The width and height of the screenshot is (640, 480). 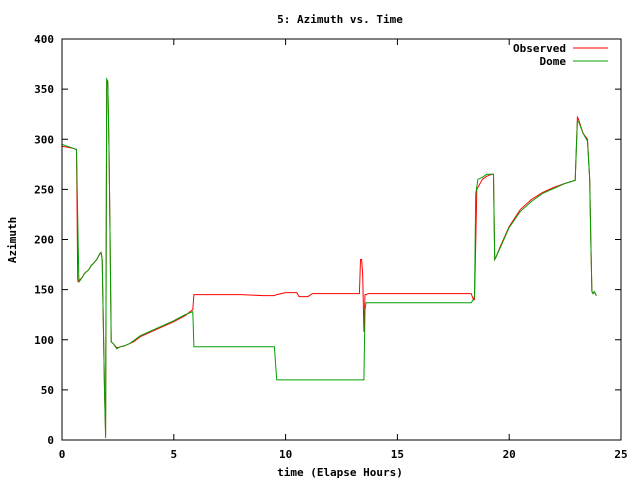 What do you see at coordinates (50, 440) in the screenshot?
I see `y-tick-label: 0` at bounding box center [50, 440].